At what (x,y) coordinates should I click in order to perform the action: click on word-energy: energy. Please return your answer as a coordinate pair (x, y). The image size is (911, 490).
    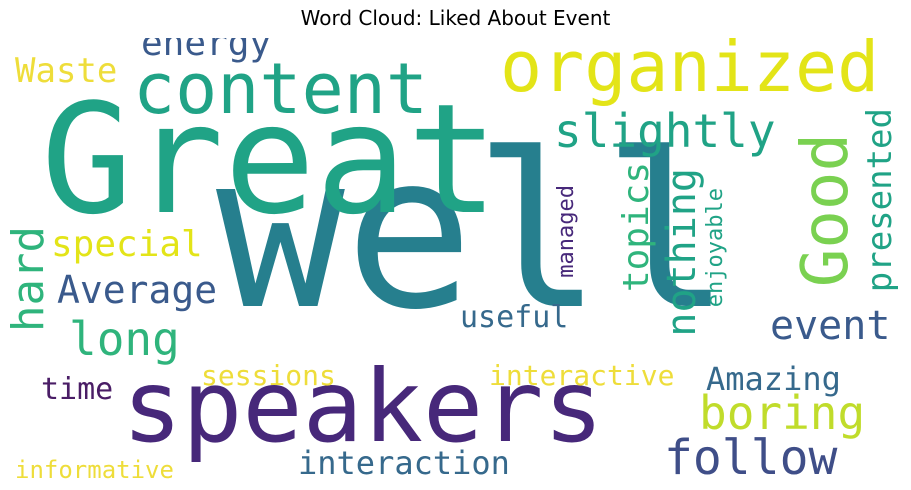
    Looking at the image, I should click on (206, 51).